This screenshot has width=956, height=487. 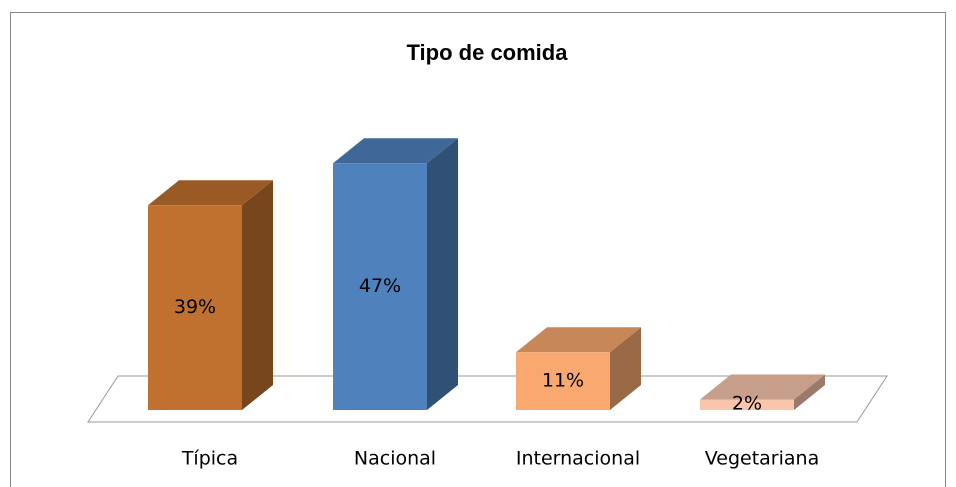 I want to click on data-label: 11%, so click(x=563, y=381).